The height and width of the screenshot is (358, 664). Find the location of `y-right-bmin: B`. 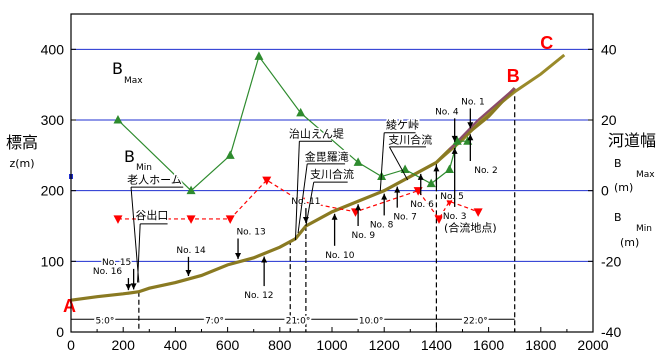

y-right-bmin: B is located at coordinates (618, 217).